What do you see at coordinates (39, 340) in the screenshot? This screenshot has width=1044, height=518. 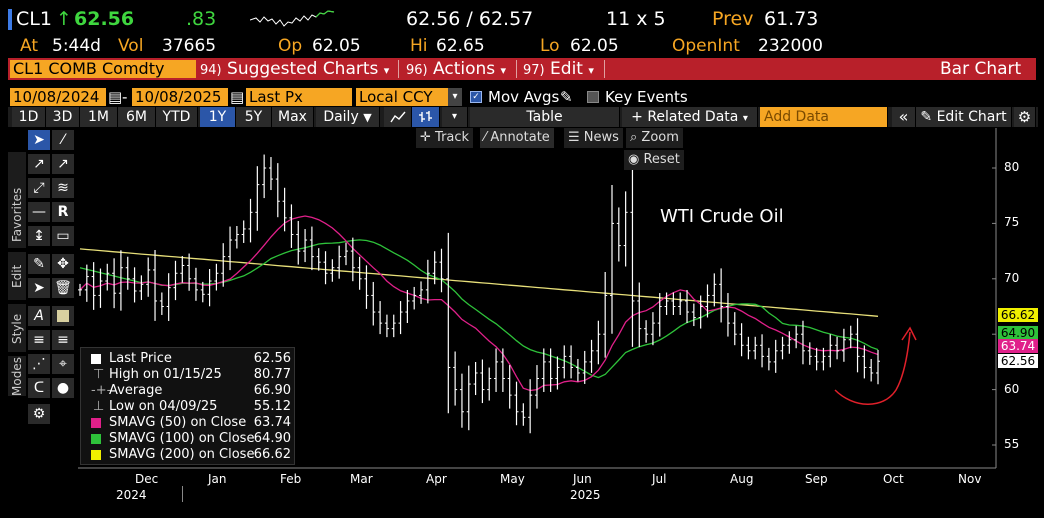 I see `line-weight-icon: ≡` at bounding box center [39, 340].